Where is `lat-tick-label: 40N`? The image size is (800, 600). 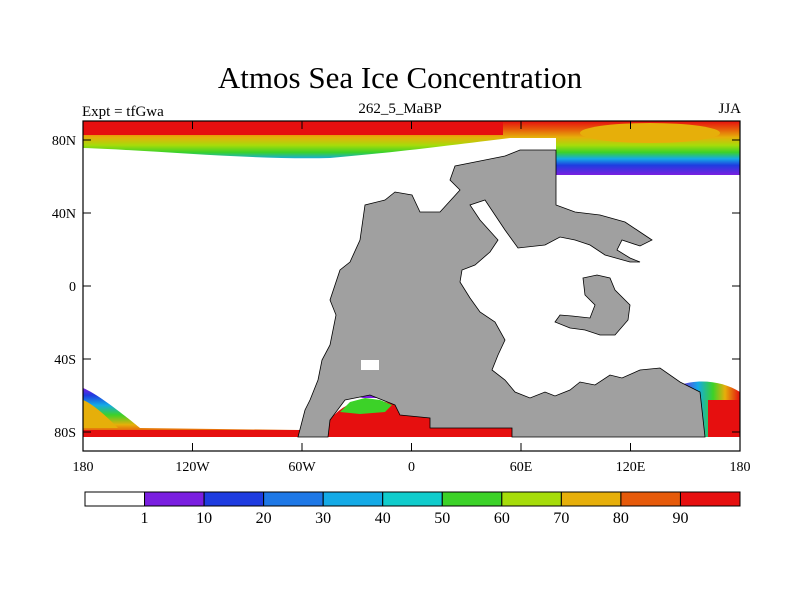 lat-tick-label: 40N is located at coordinates (64, 214).